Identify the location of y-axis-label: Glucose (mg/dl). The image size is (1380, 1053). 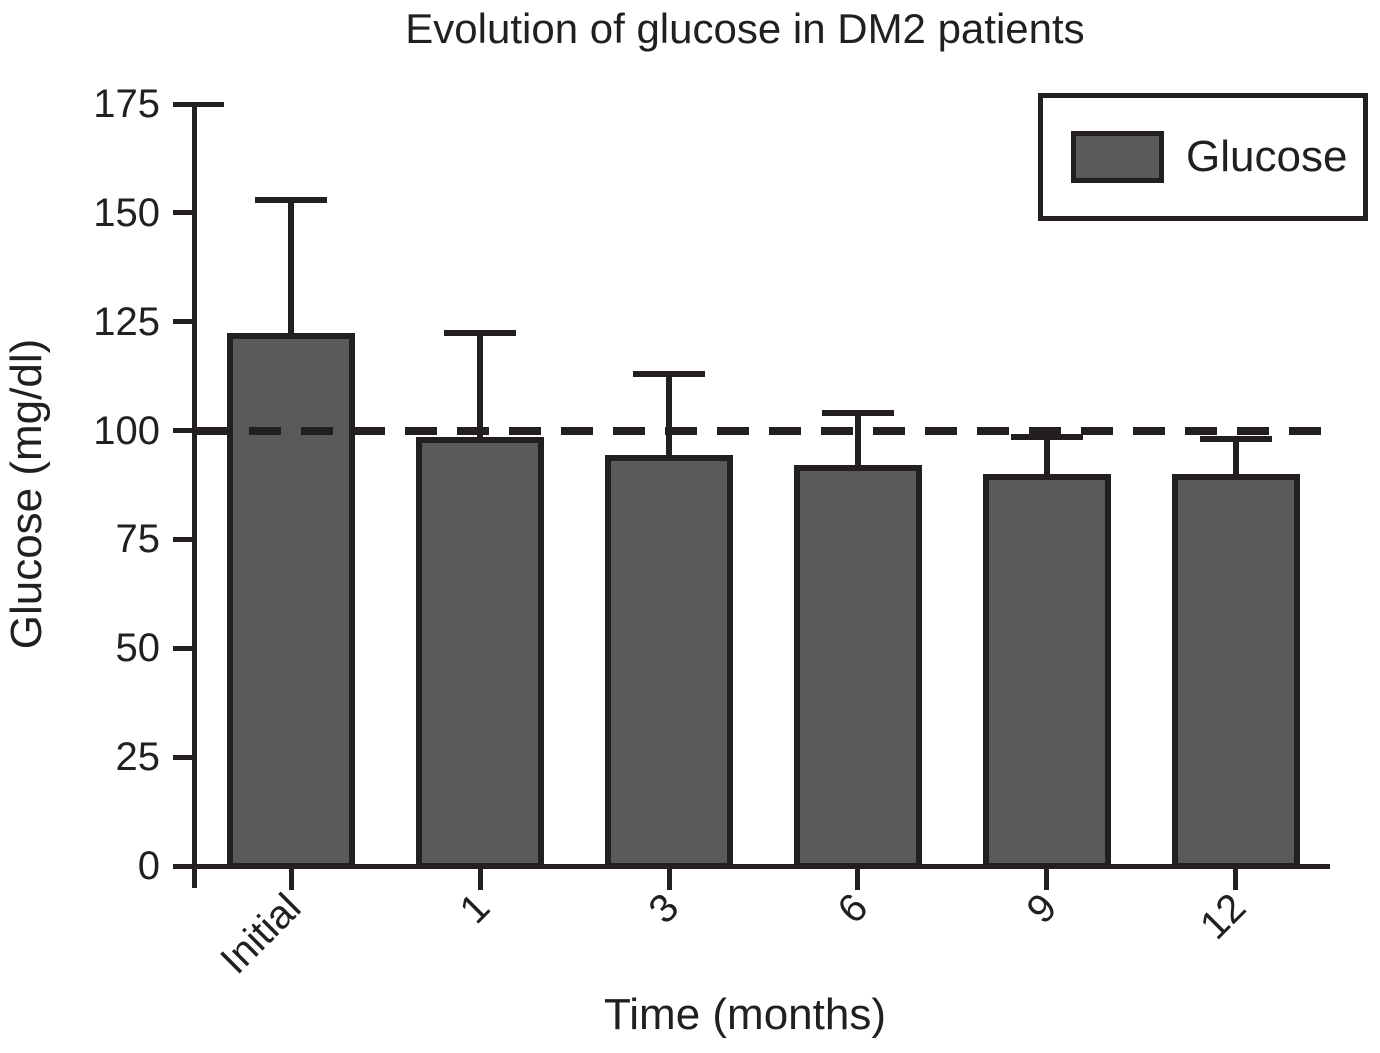
(26, 494).